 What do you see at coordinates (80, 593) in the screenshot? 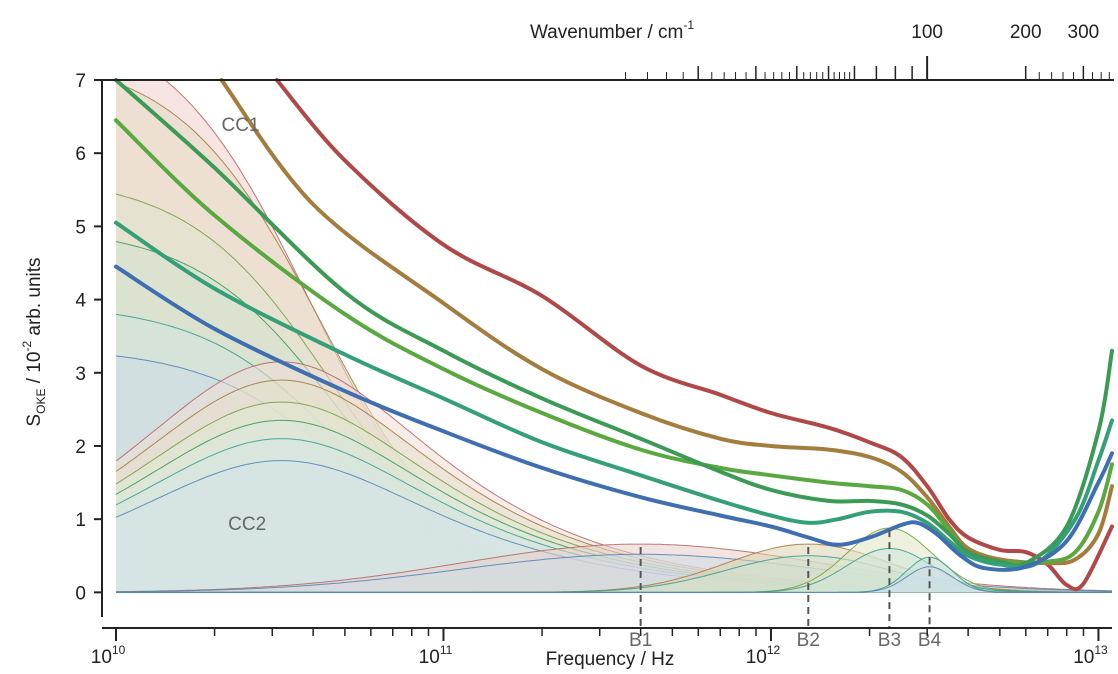
I see `y-tick-label-0: 0` at bounding box center [80, 593].